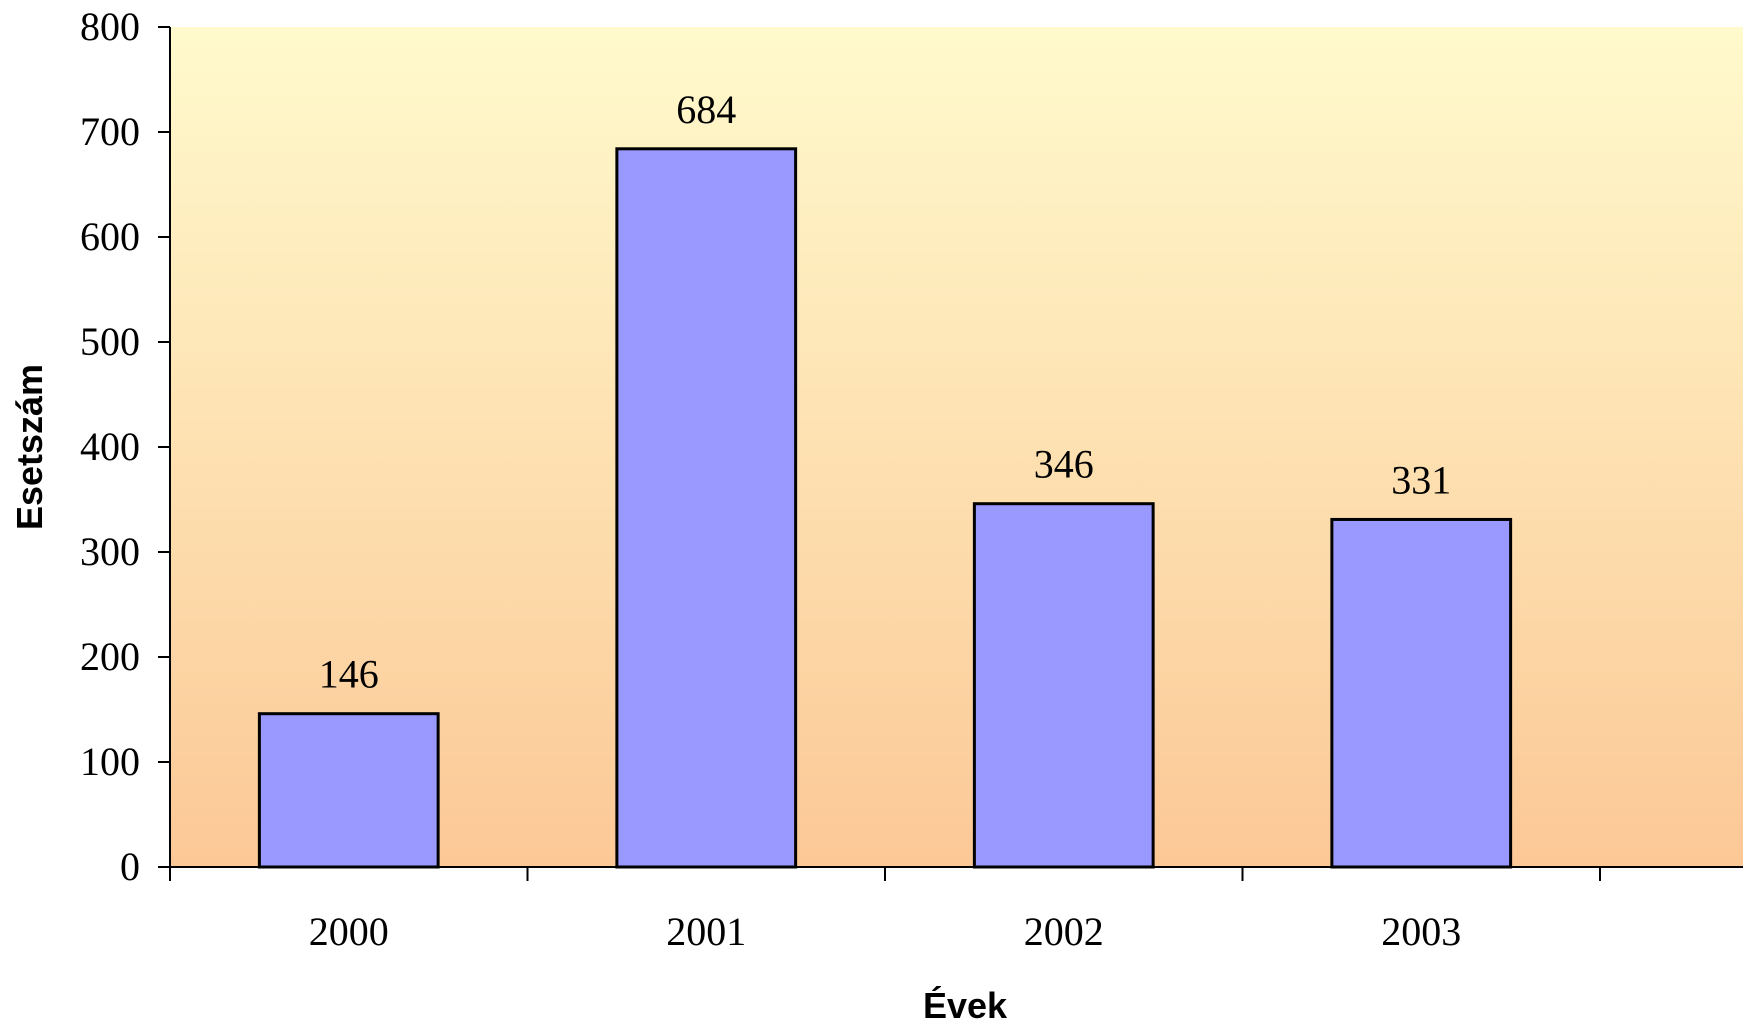  Describe the element at coordinates (1064, 931) in the screenshot. I see `x-tick-label-2002: 2002` at that location.